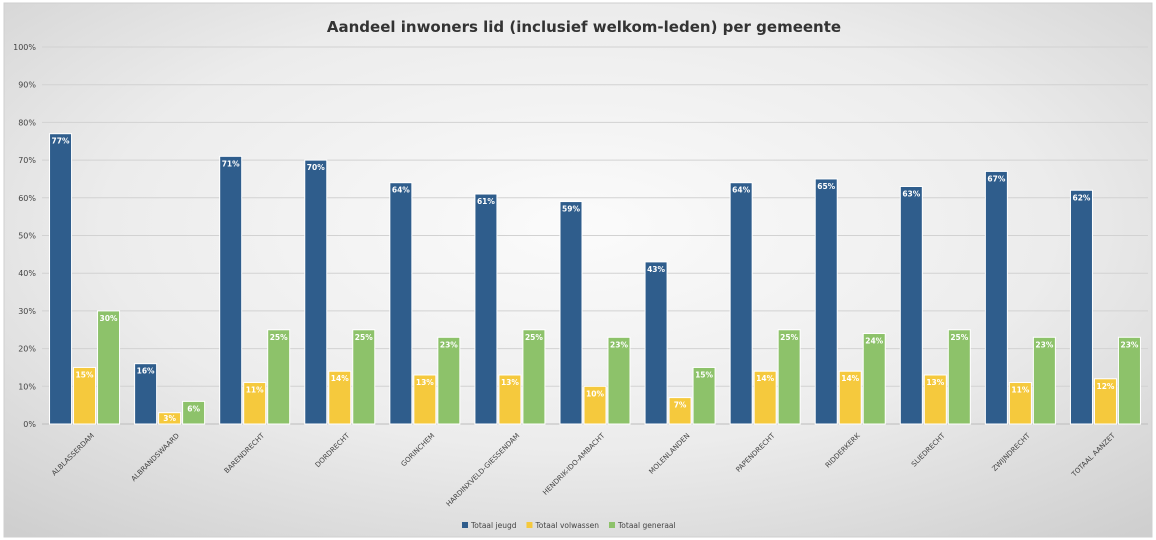  I want to click on legend-label: Totaal jeugd, so click(493, 525).